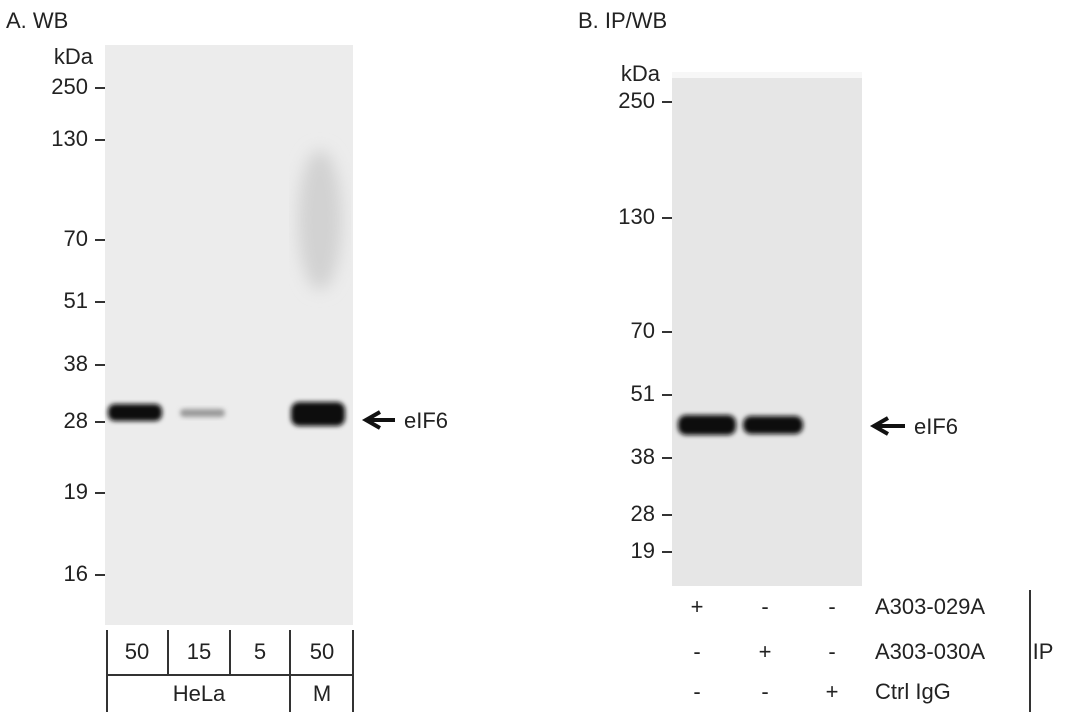 Image resolution: width=1080 pixels, height=714 pixels. I want to click on marker-label: 16, so click(76, 573).